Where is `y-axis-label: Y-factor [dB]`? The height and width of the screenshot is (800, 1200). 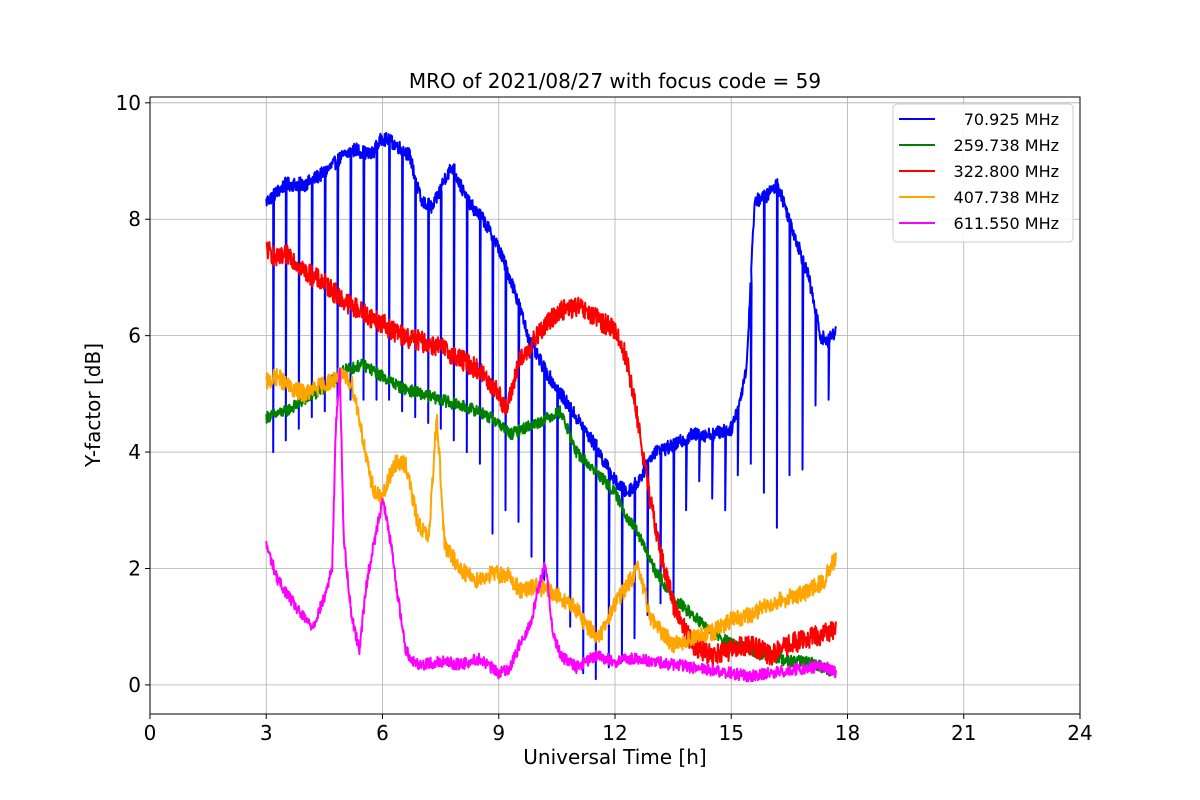
y-axis-label: Y-factor [dB] is located at coordinates (93, 405).